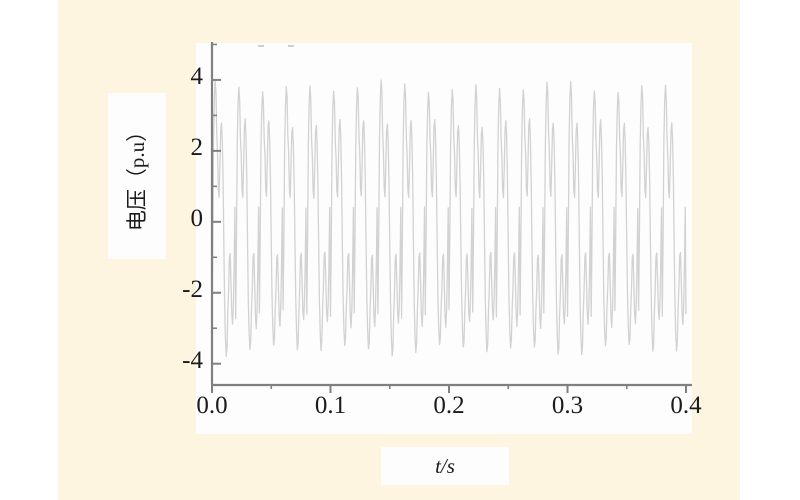 The image size is (800, 500). Describe the element at coordinates (567, 405) in the screenshot. I see `x-tick-label: 0.3` at that location.